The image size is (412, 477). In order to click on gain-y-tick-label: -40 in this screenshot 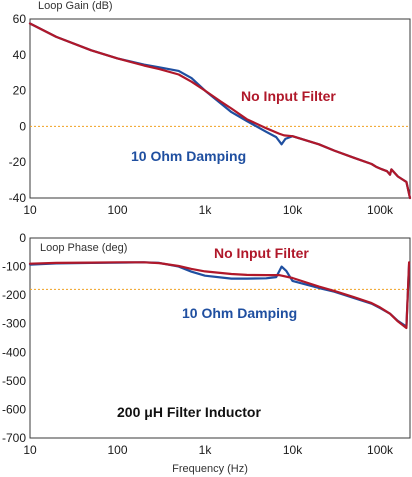, I will do `click(18, 198)`.